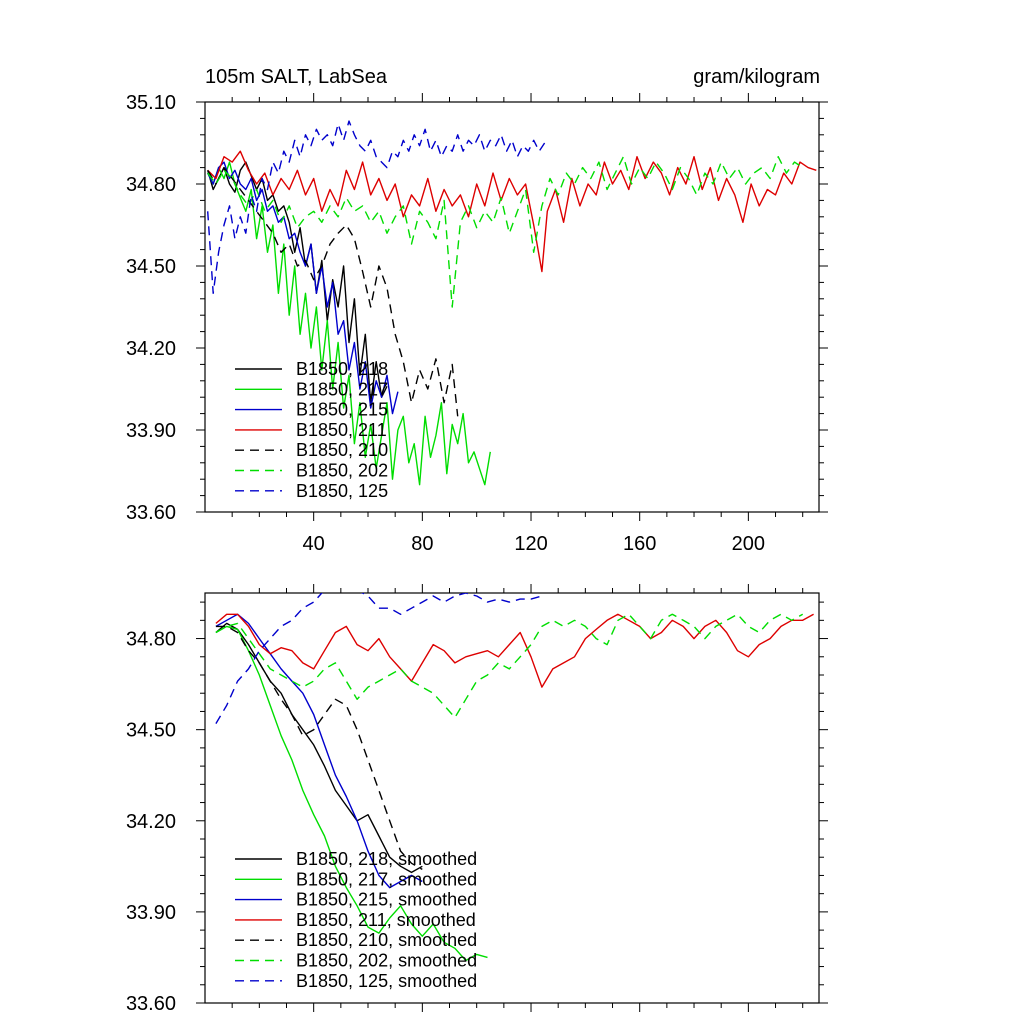 This screenshot has height=1024, width=1024. What do you see at coordinates (639, 544) in the screenshot?
I see `top-x-tick-label: 160` at bounding box center [639, 544].